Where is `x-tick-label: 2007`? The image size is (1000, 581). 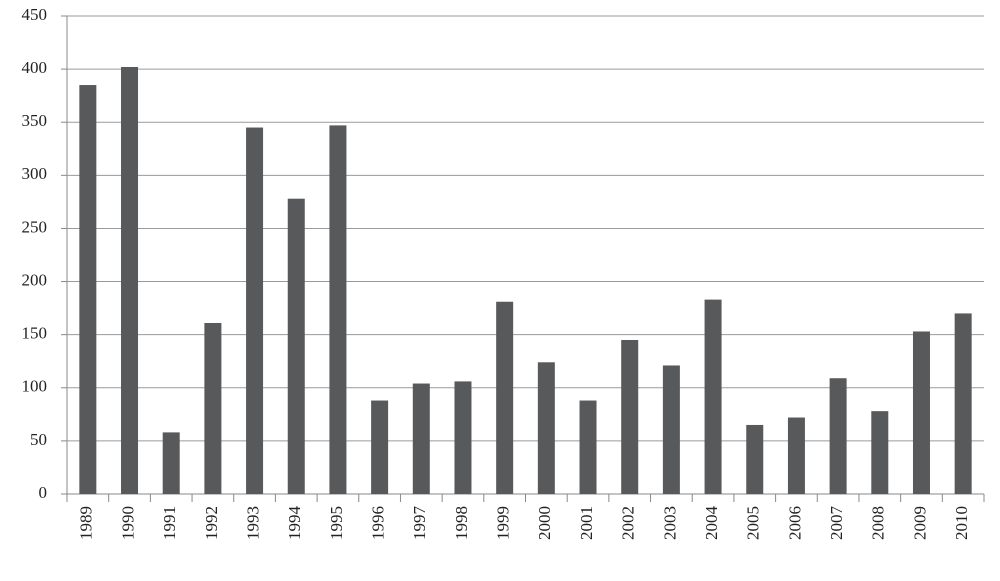
x-tick-label: 2007 is located at coordinates (836, 523).